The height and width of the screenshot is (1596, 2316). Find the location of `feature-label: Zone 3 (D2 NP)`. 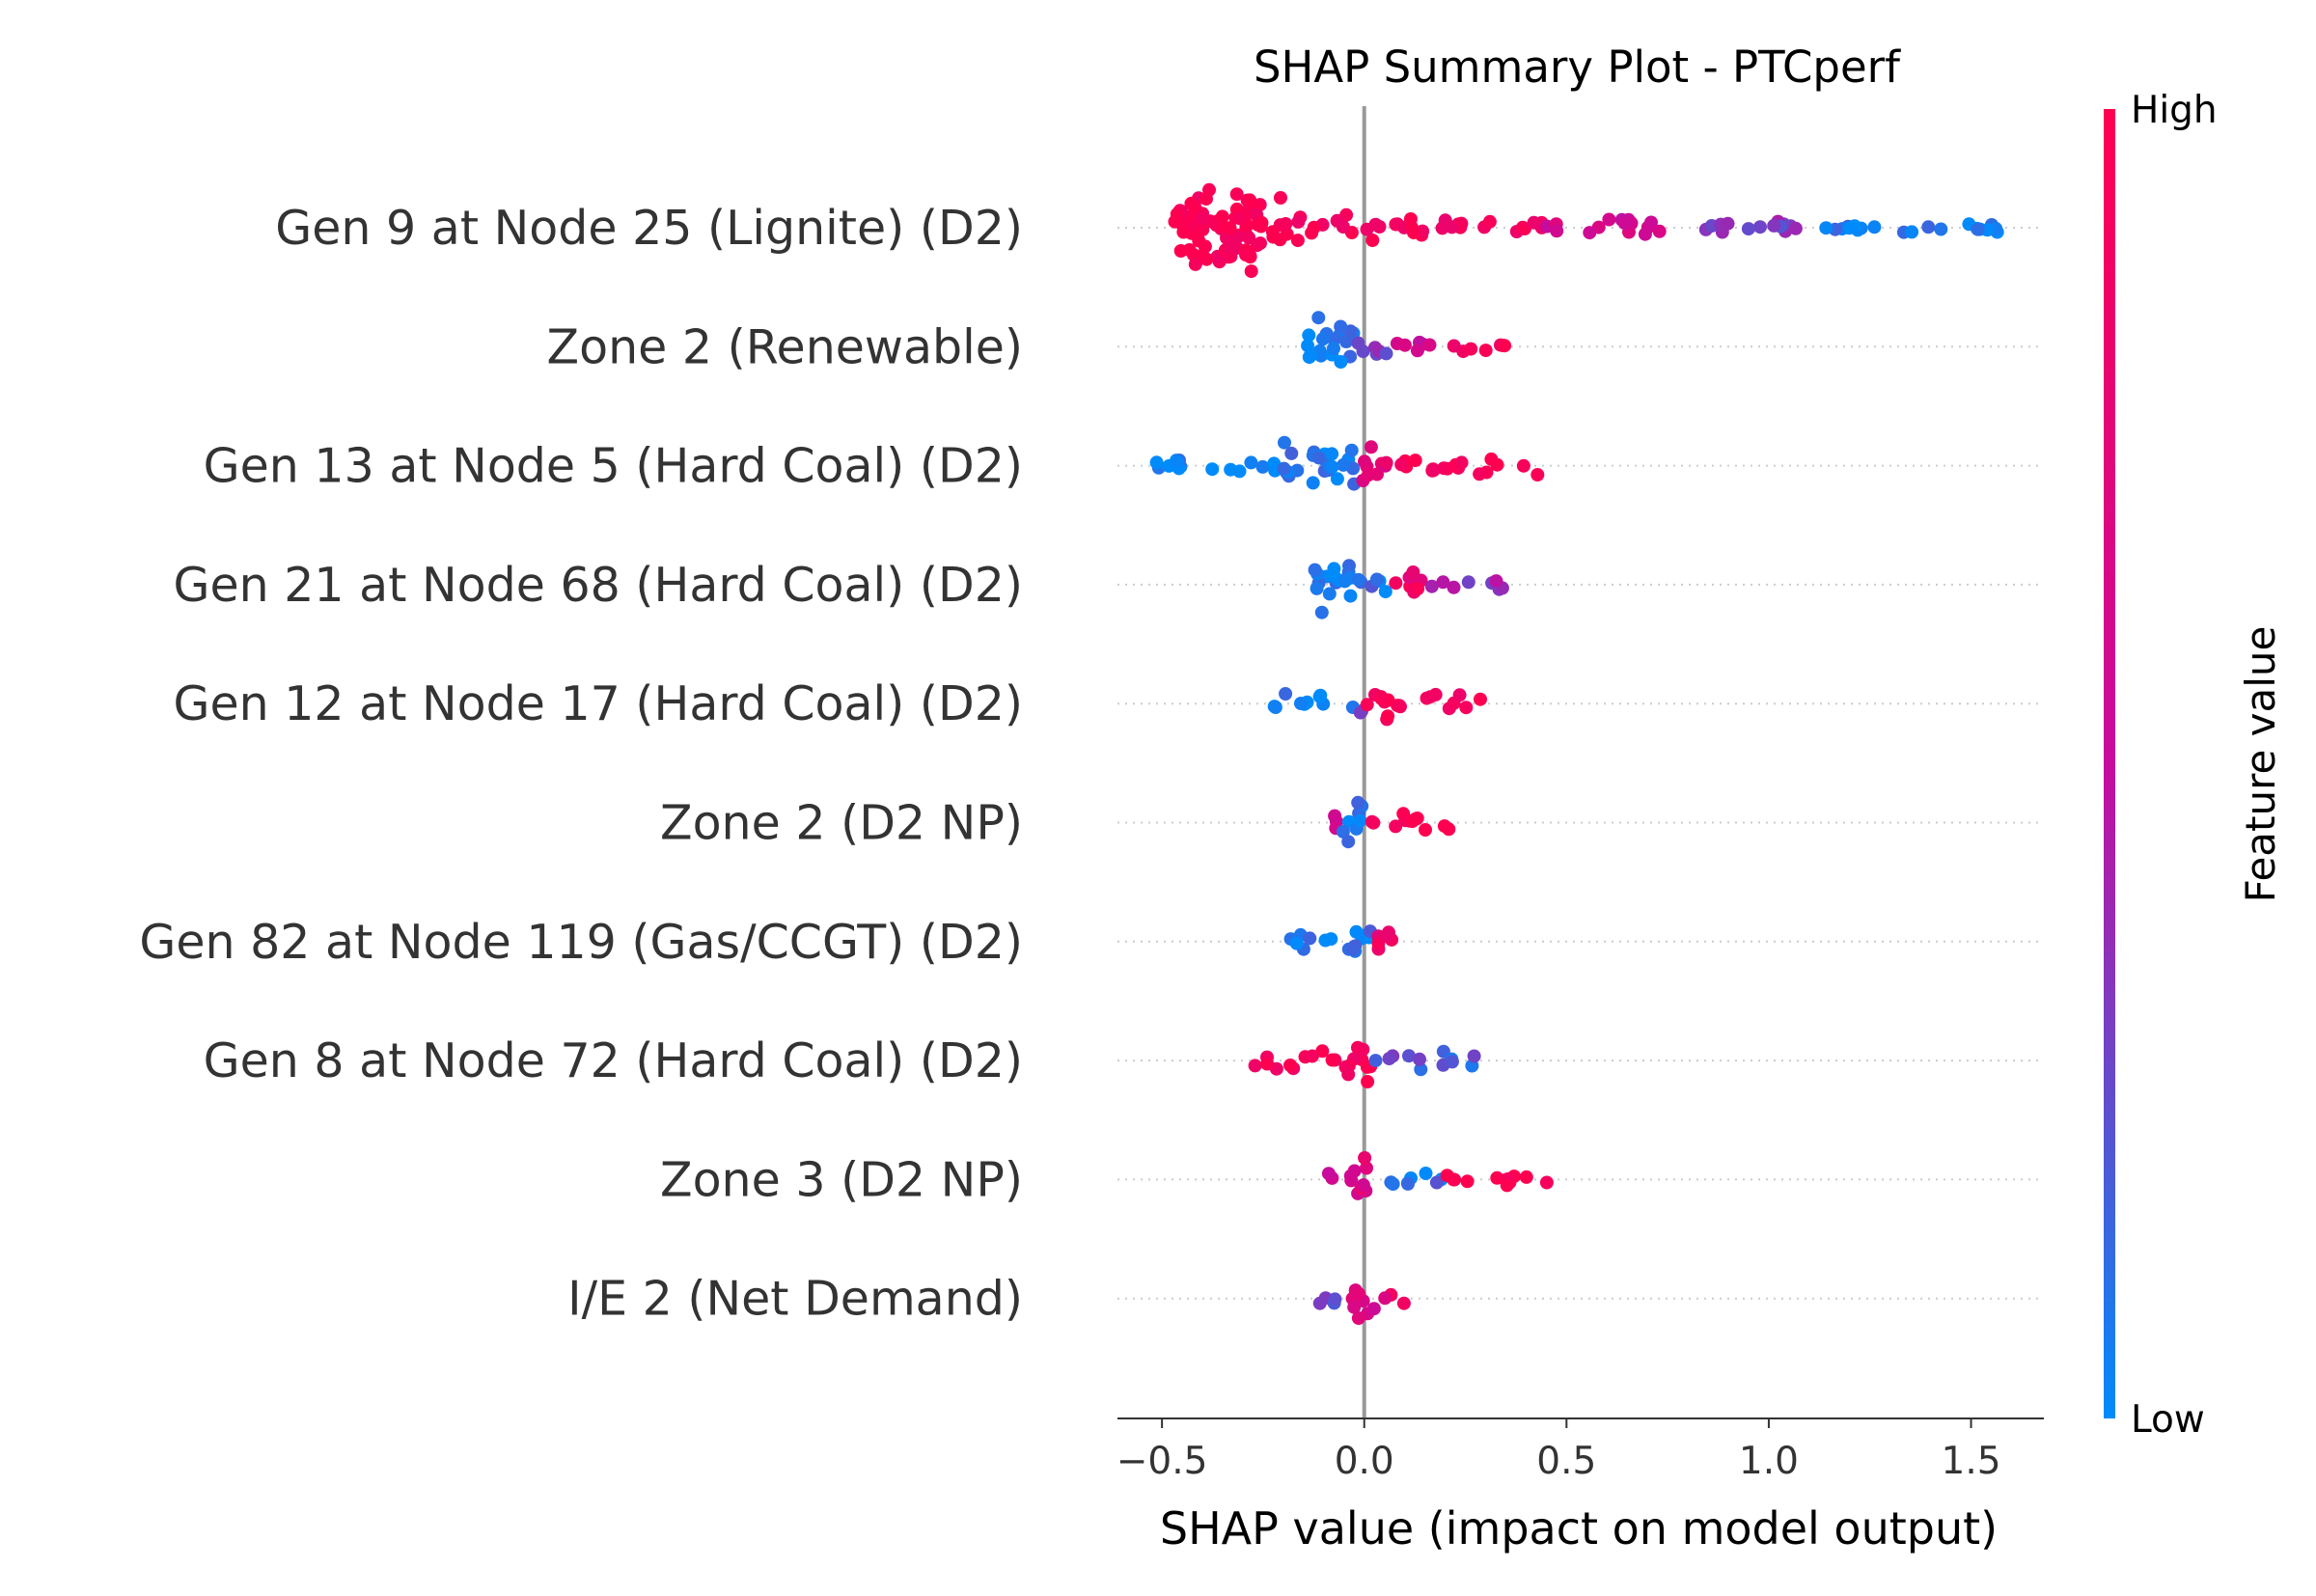

feature-label: Zone 3 (D2 NP) is located at coordinates (841, 1180).